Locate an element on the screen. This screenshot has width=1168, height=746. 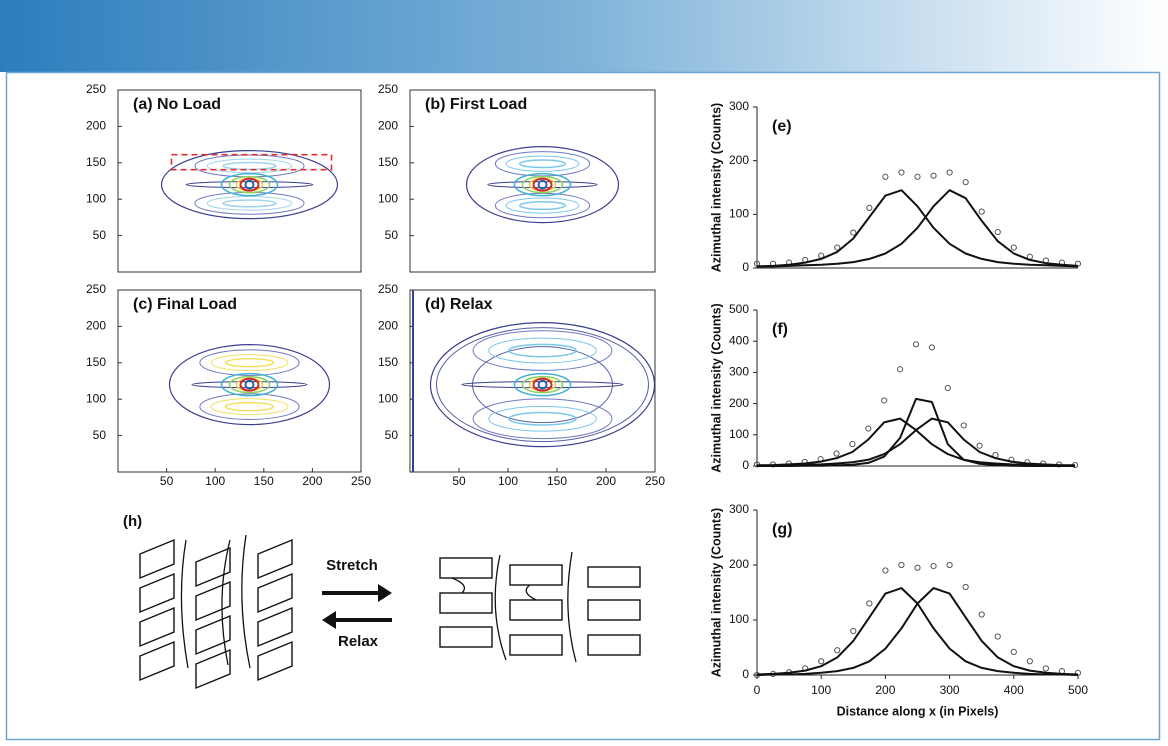
header-band is located at coordinates (584, 36).